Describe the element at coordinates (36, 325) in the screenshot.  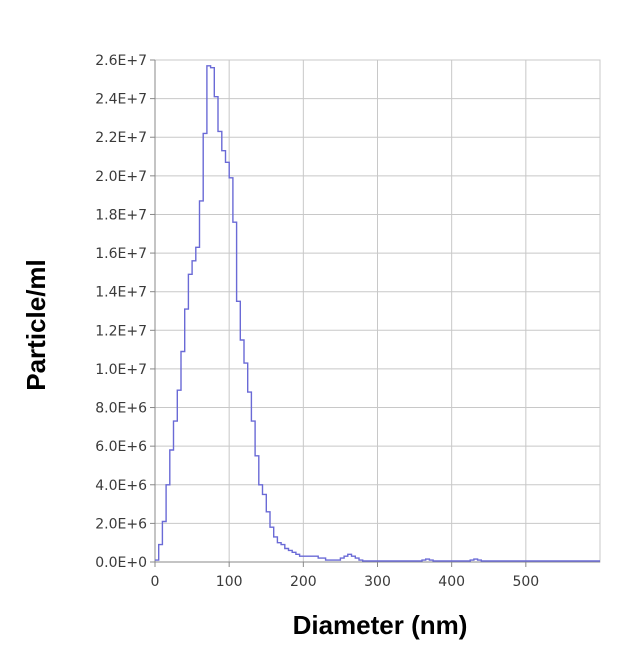
I see `y-axis-title: Particle/ml` at that location.